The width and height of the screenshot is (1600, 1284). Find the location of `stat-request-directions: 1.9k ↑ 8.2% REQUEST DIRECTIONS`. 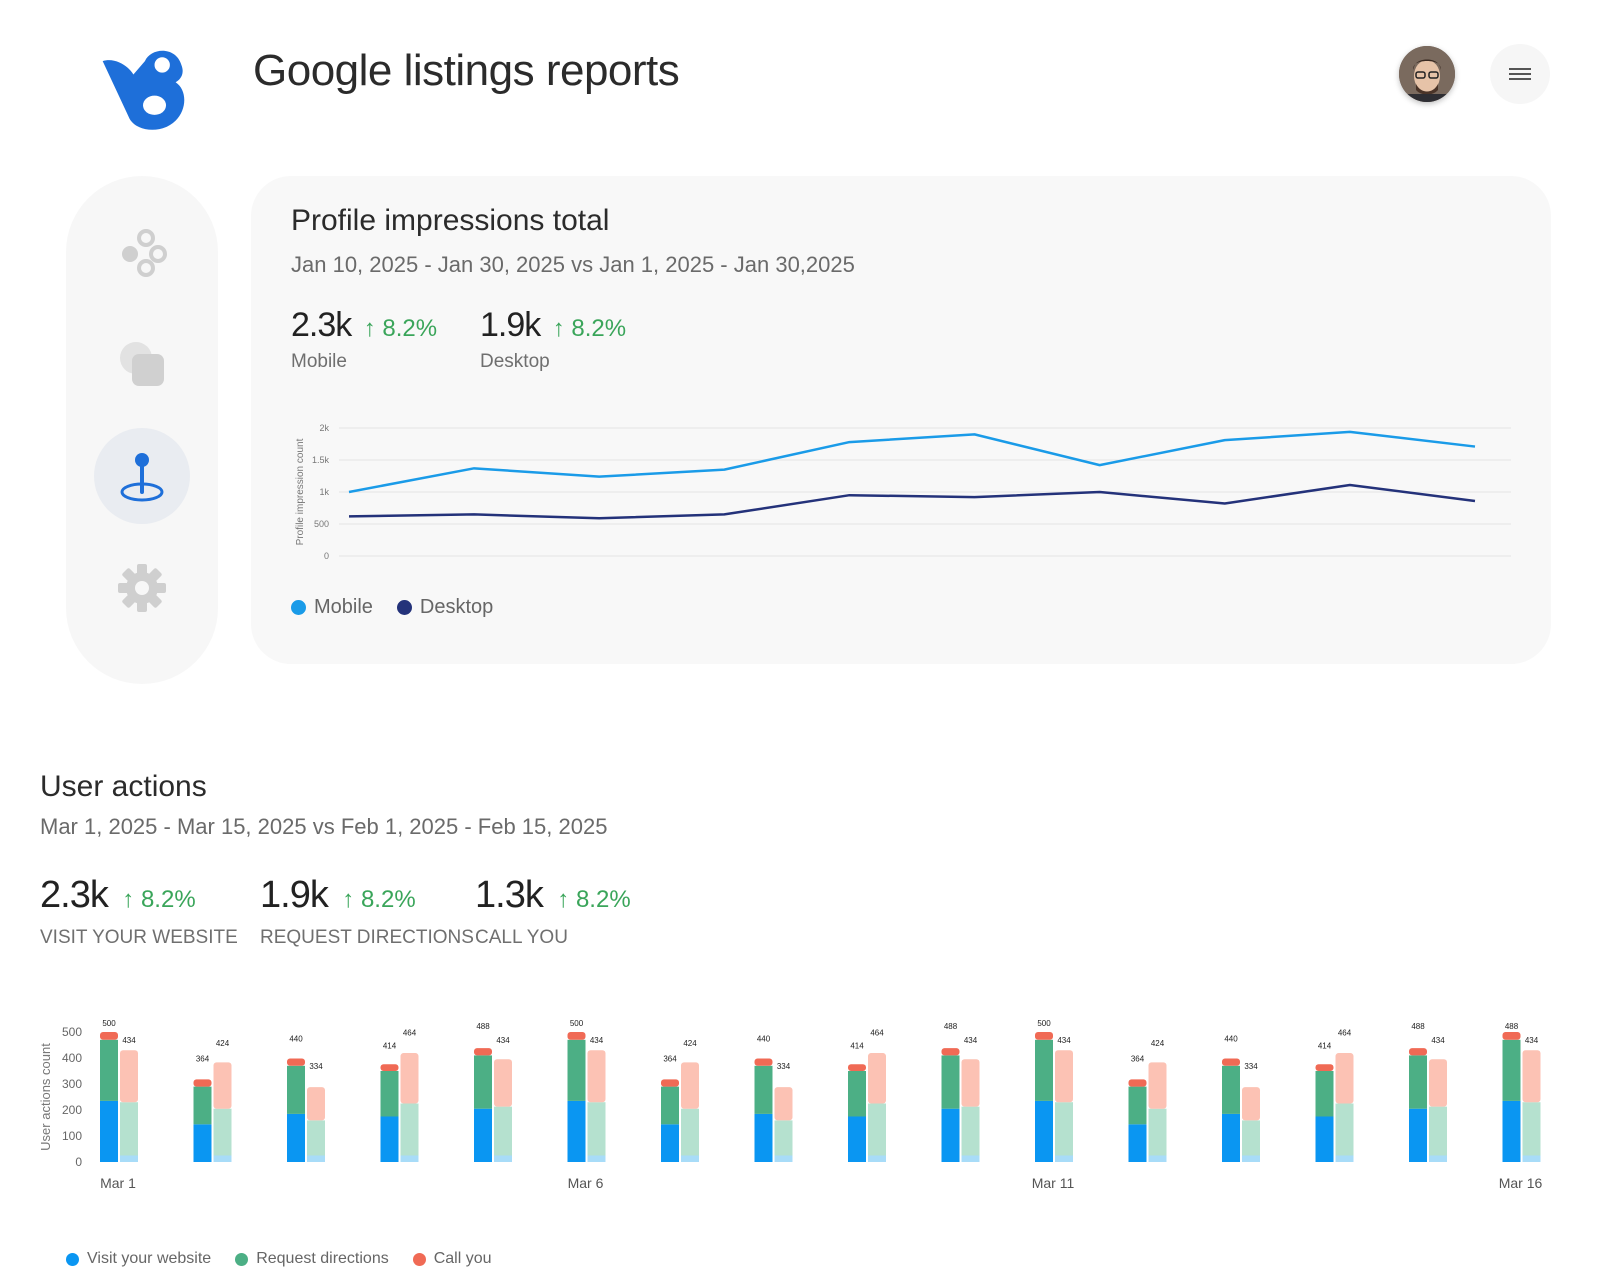

stat-request-directions: 1.9k ↑ 8.2% REQUEST DIRECTIONS is located at coordinates (367, 911).